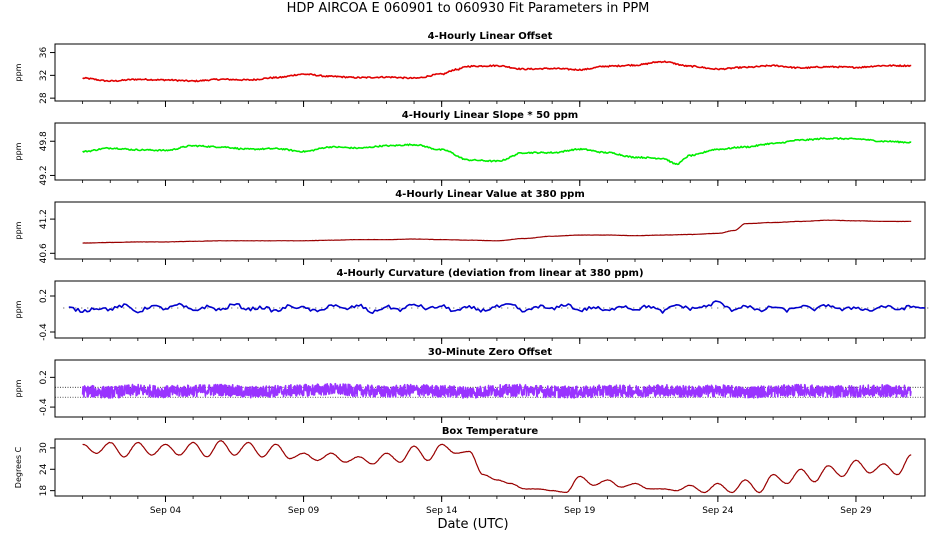 This screenshot has width=936, height=540. Describe the element at coordinates (718, 511) in the screenshot. I see `x-tick-label: Sep 24` at that location.